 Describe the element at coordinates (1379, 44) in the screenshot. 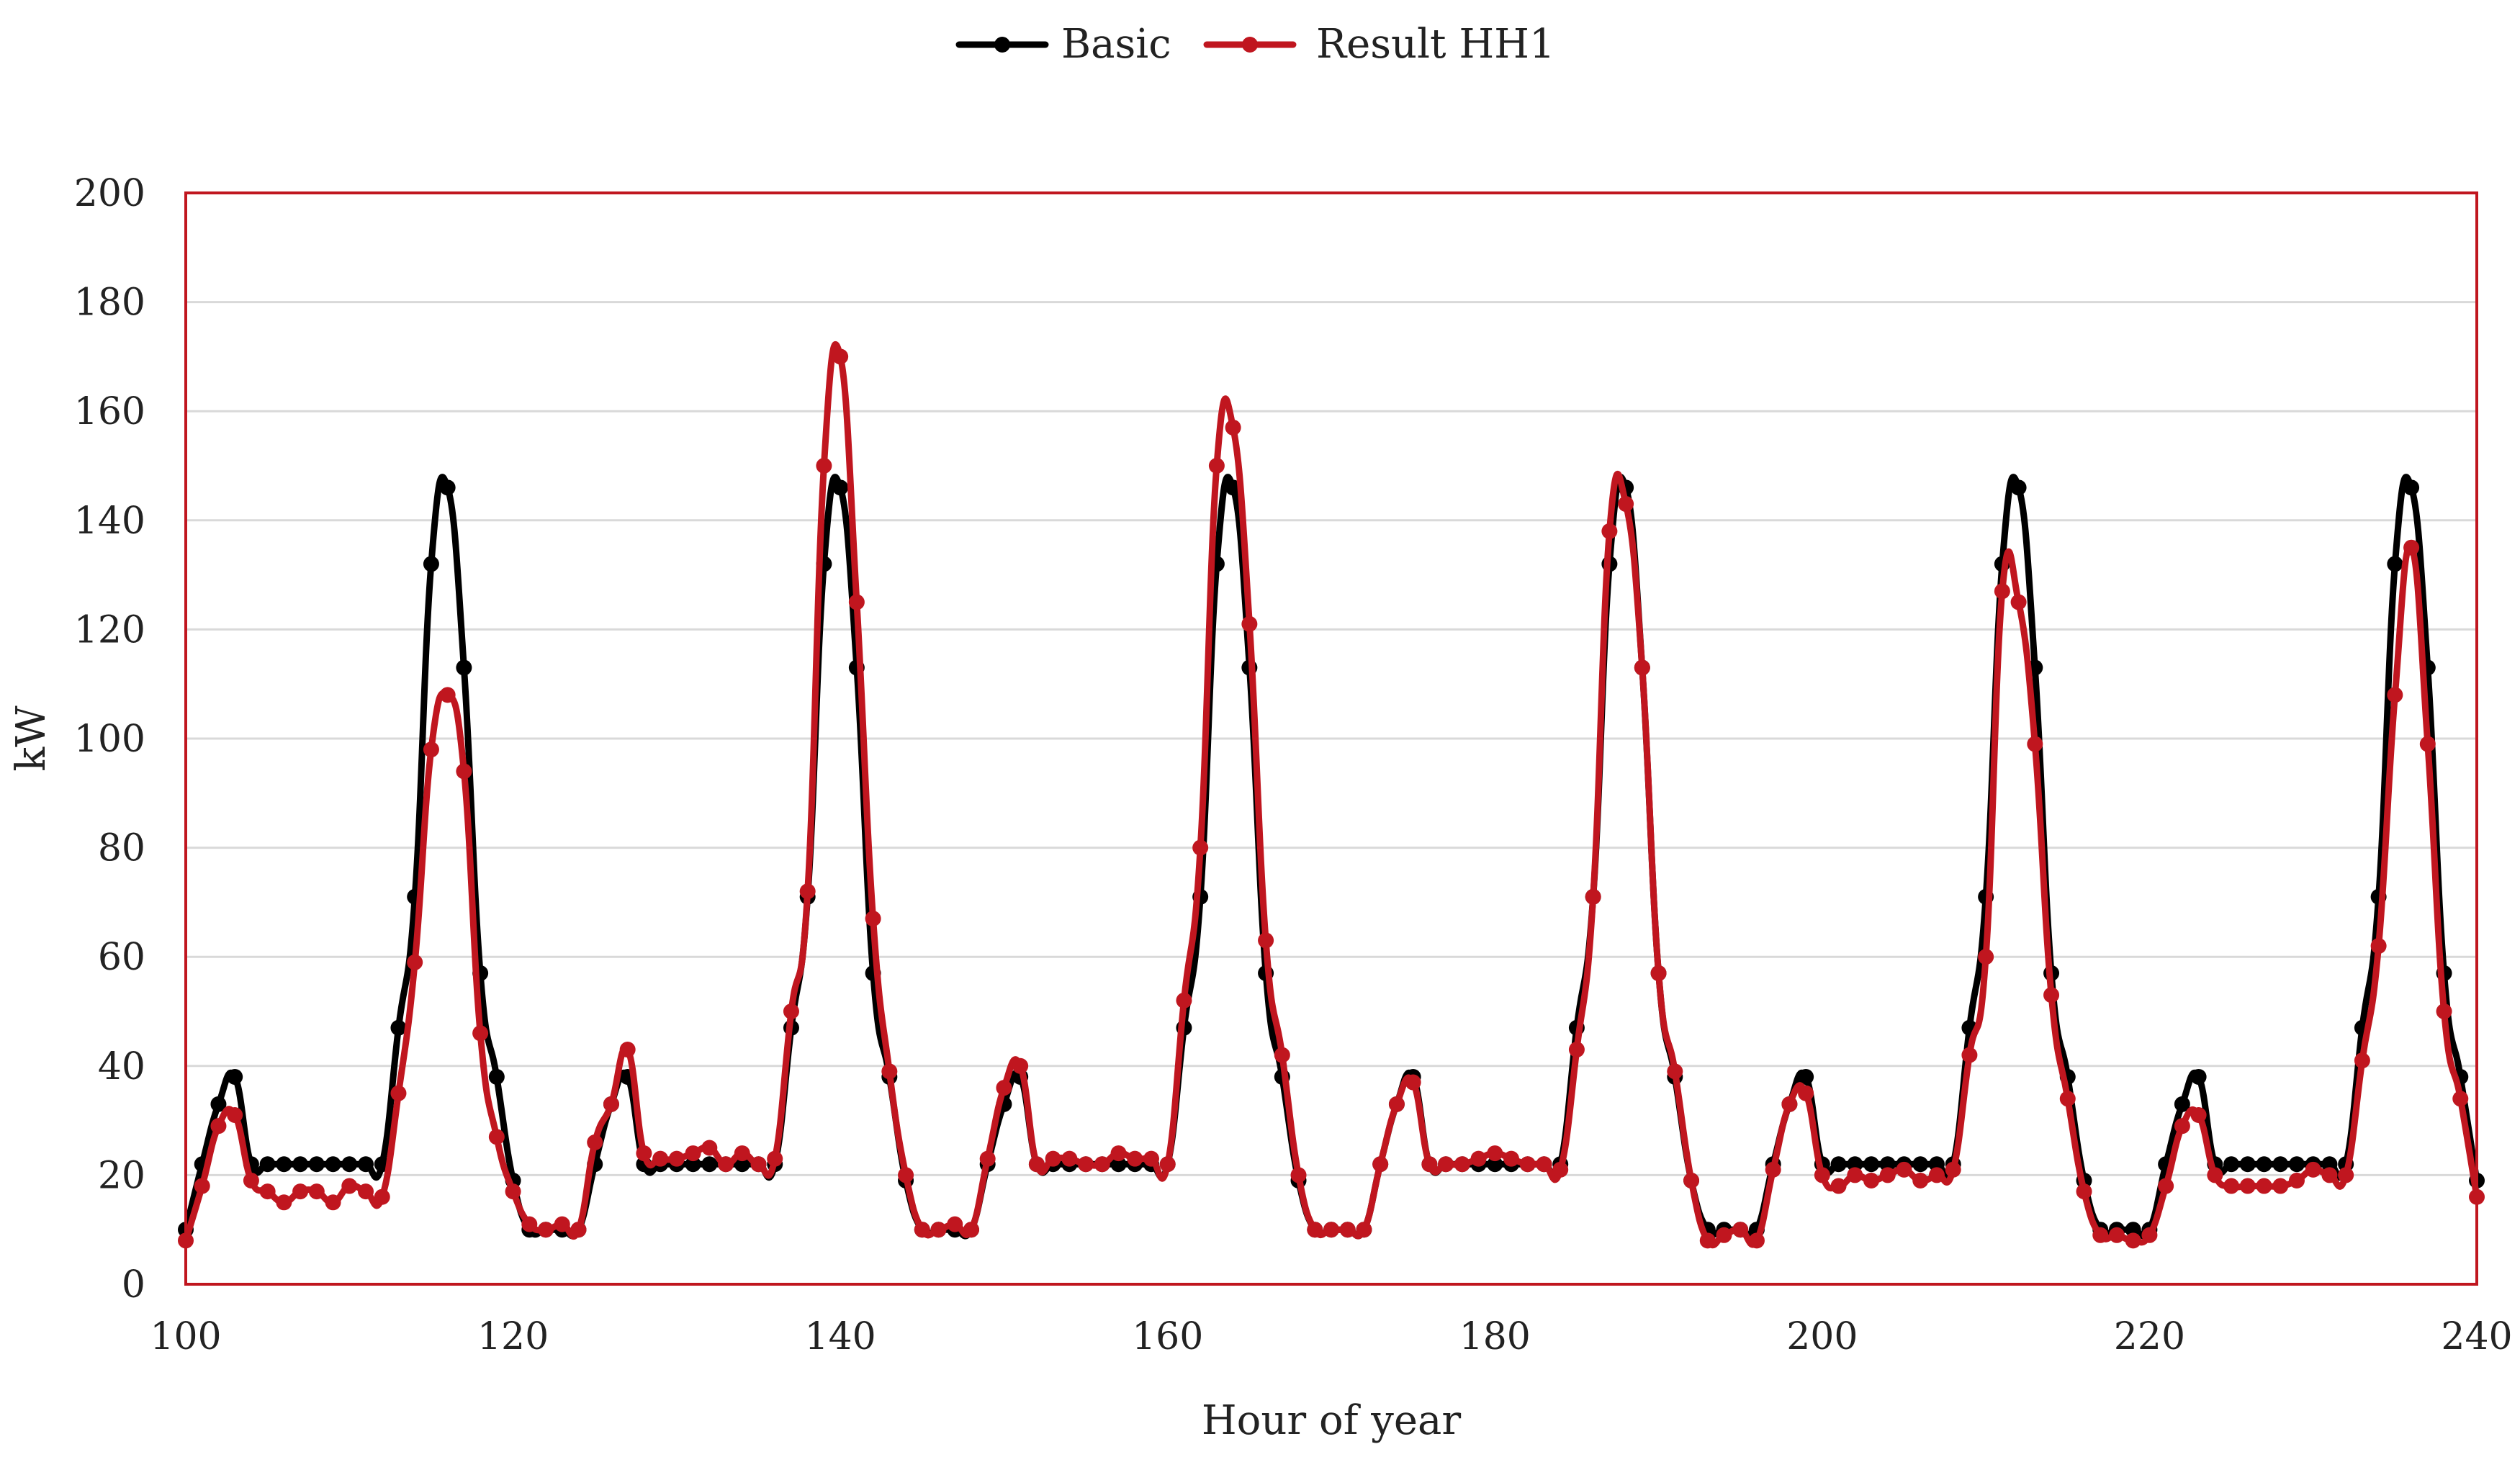

I see `legend-entry-result-hh1: Result HH1` at that location.